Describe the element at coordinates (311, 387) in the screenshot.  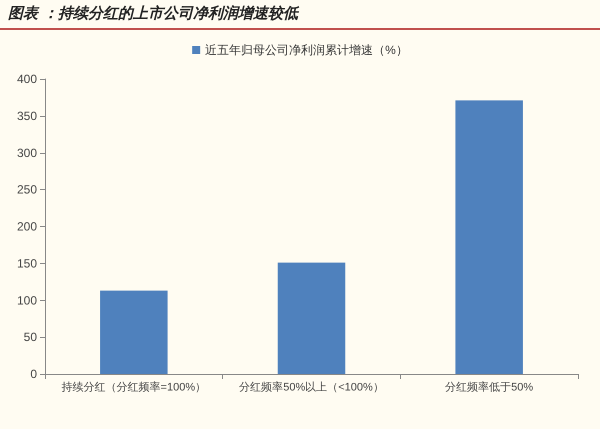
I see `x-tick-label: 分红频率50%以上（<100%）` at that location.